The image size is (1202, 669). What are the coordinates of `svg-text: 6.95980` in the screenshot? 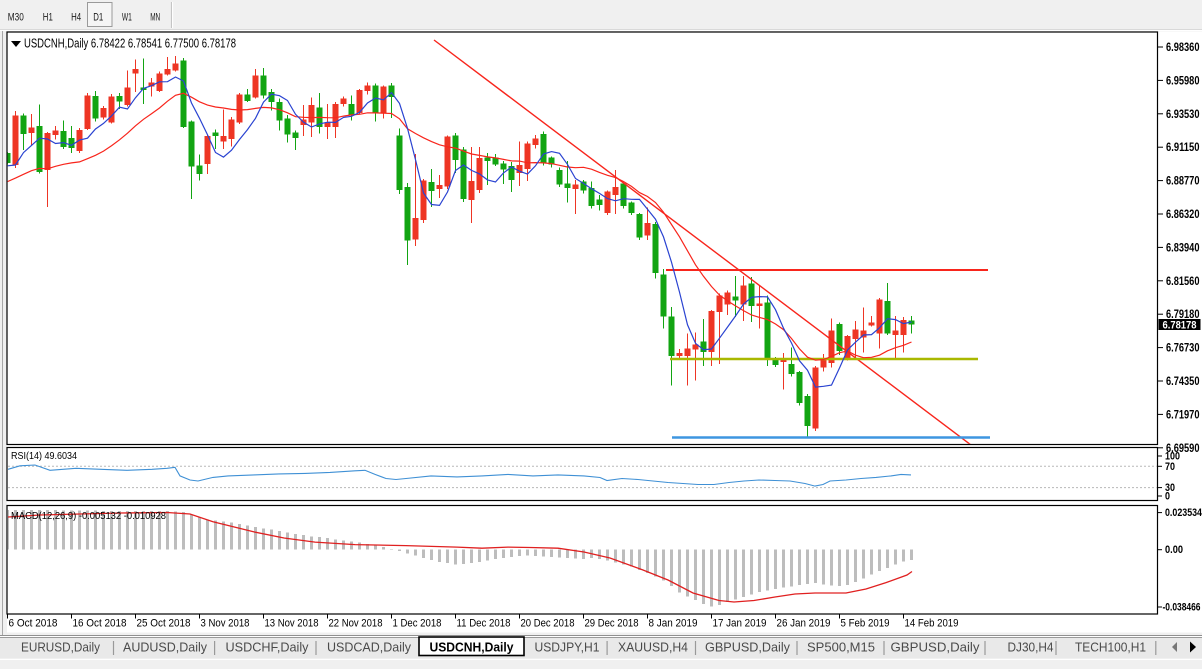 It's located at (1183, 81).